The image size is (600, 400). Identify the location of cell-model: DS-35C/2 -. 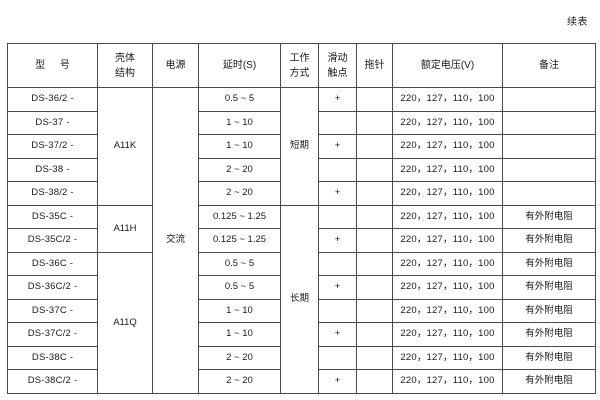
(52, 240).